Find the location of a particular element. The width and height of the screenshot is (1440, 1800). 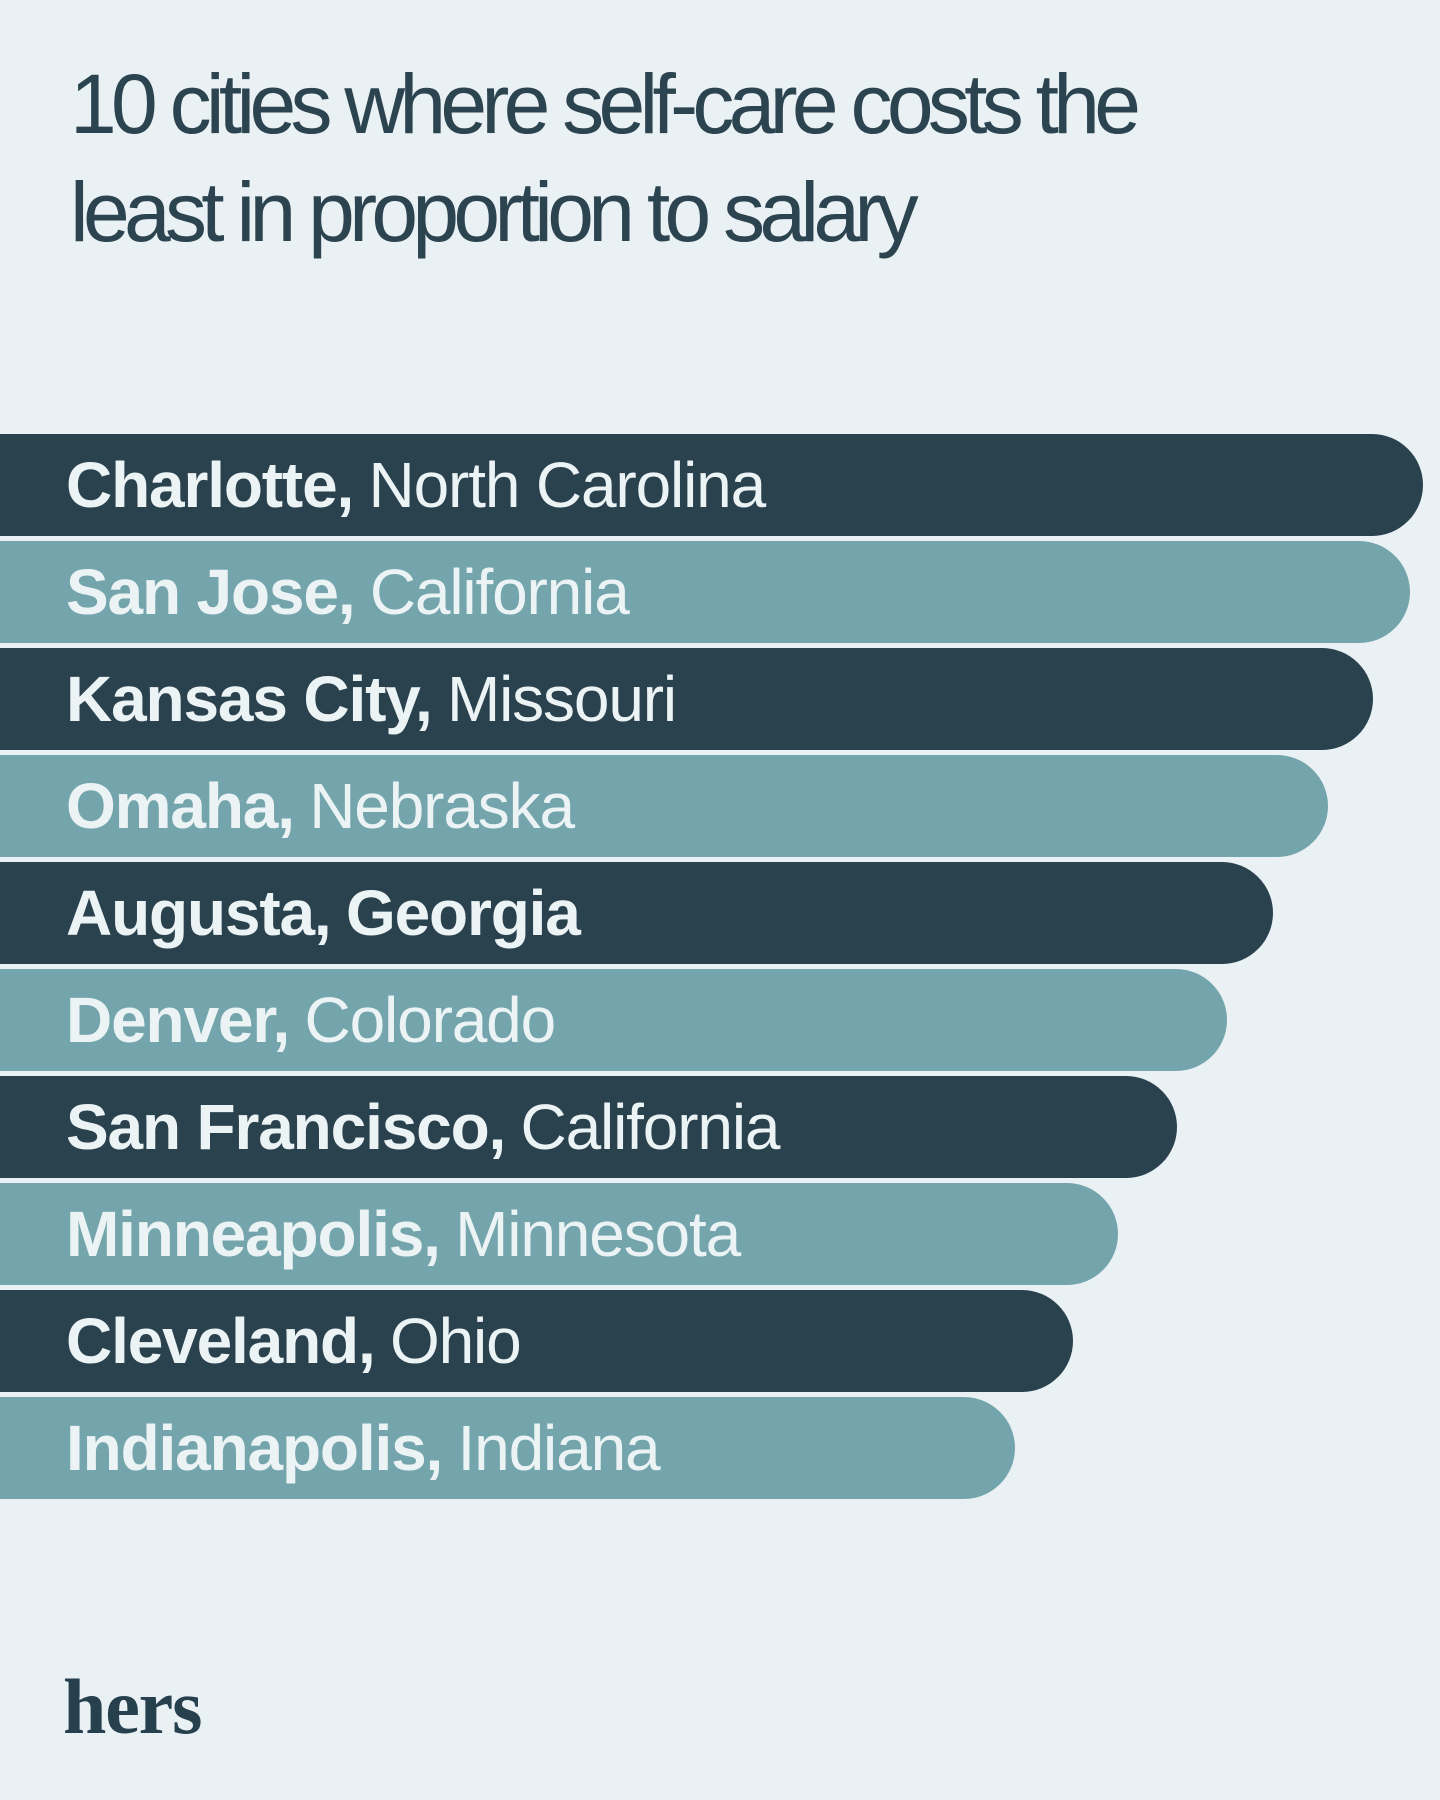

bar-row-kansas-city: Kansas City, Missouri is located at coordinates (686, 699).